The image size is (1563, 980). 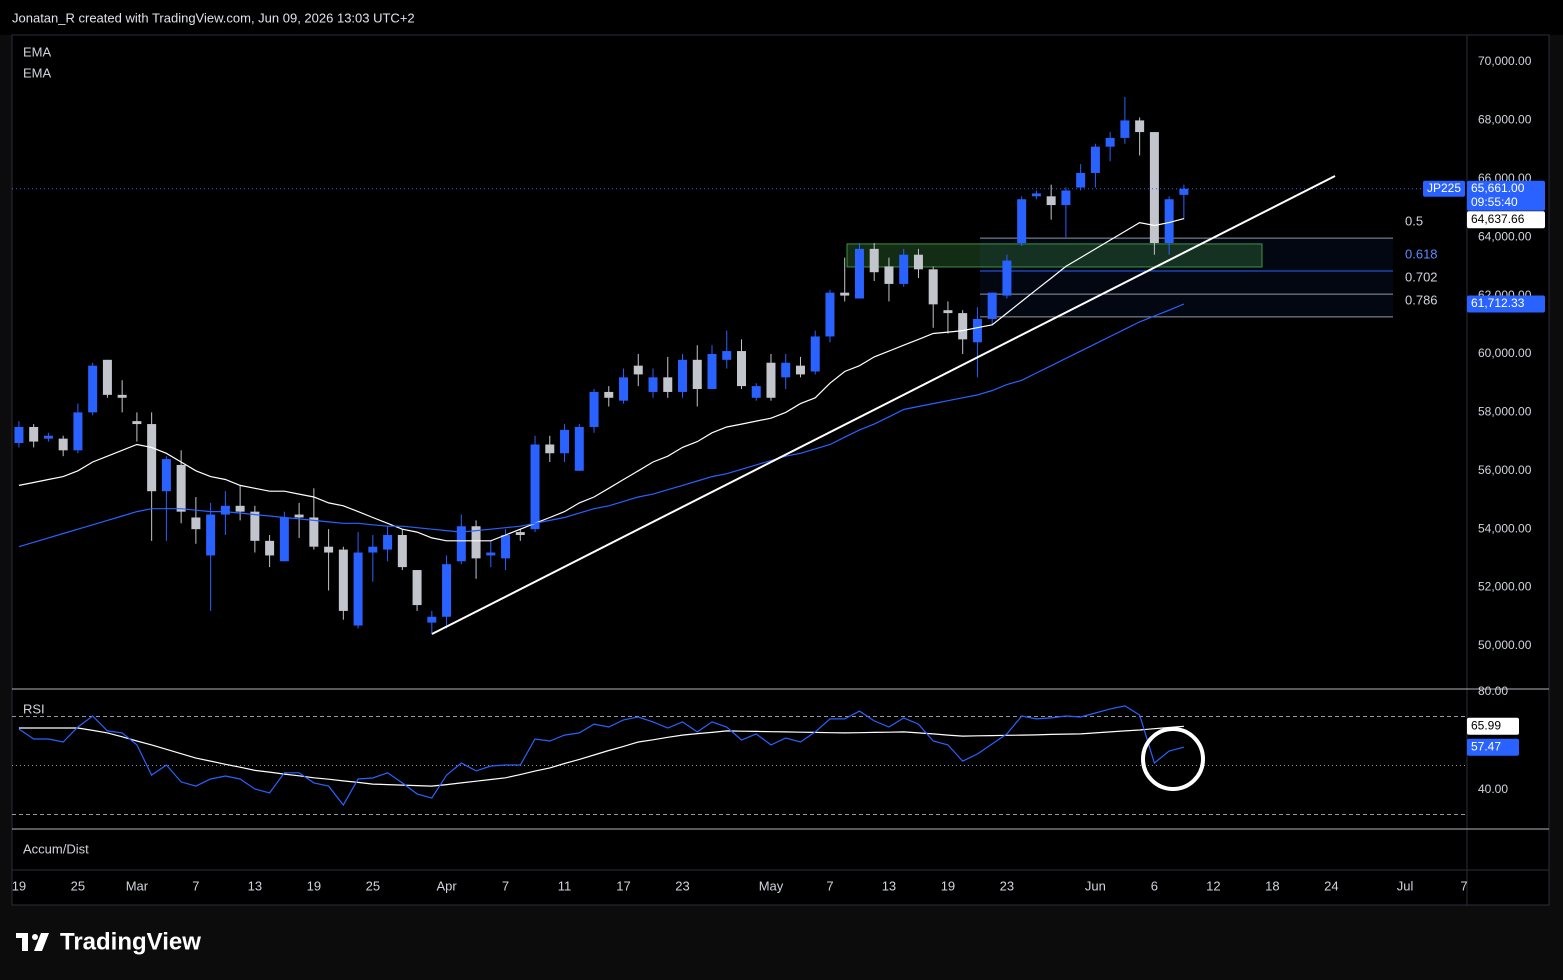 I want to click on y-tick-label: 68,000.00, so click(x=1505, y=120).